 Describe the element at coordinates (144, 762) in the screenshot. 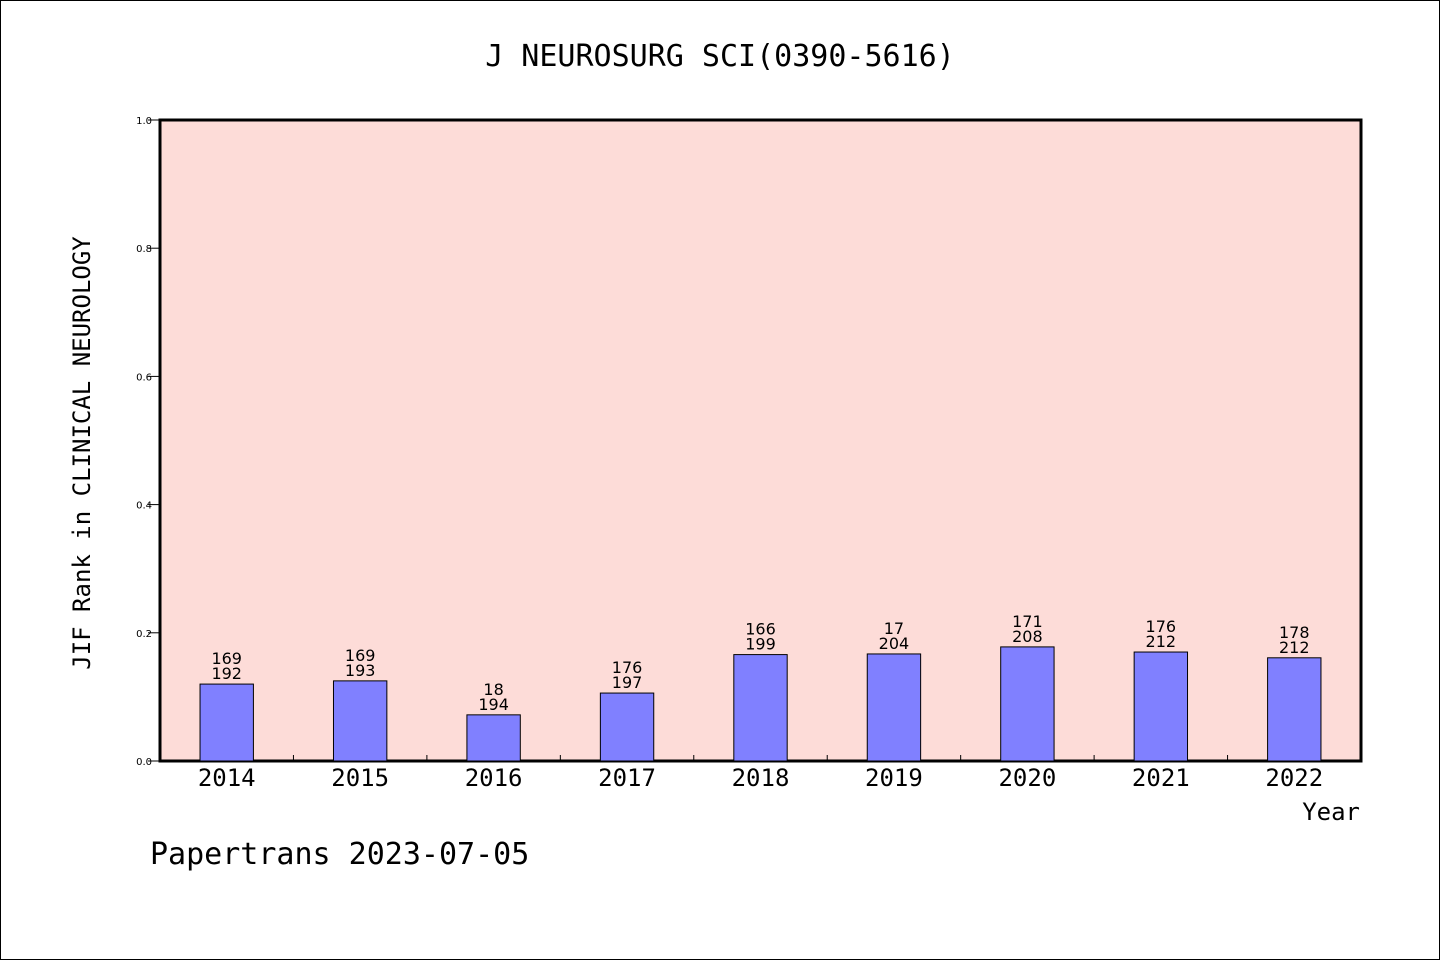

I see `y-tick-label: 0.0` at that location.